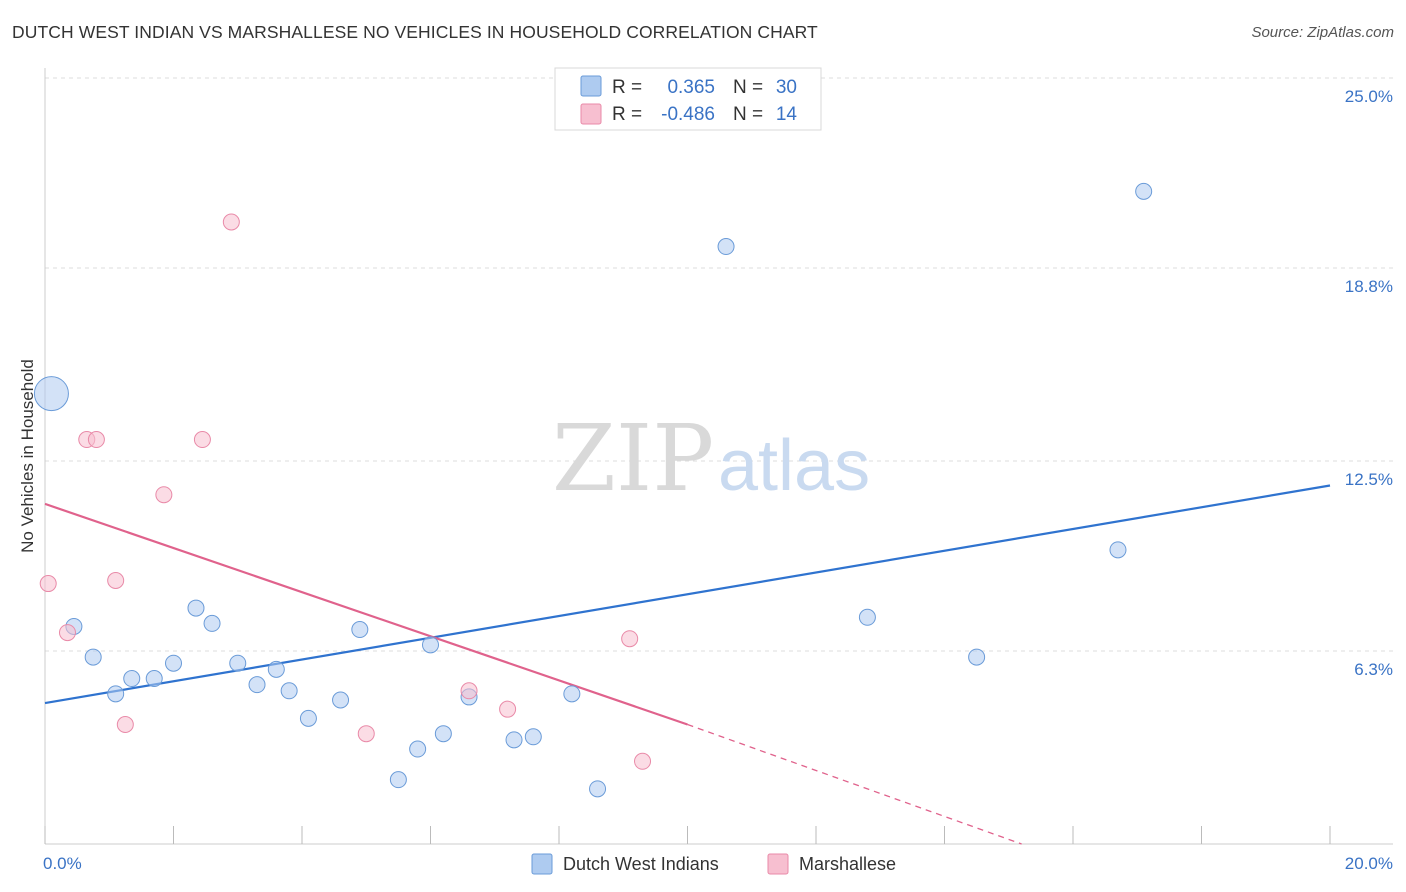 This screenshot has height=892, width=1406. I want to click on series-legend-swatch-marshallese, so click(778, 864).